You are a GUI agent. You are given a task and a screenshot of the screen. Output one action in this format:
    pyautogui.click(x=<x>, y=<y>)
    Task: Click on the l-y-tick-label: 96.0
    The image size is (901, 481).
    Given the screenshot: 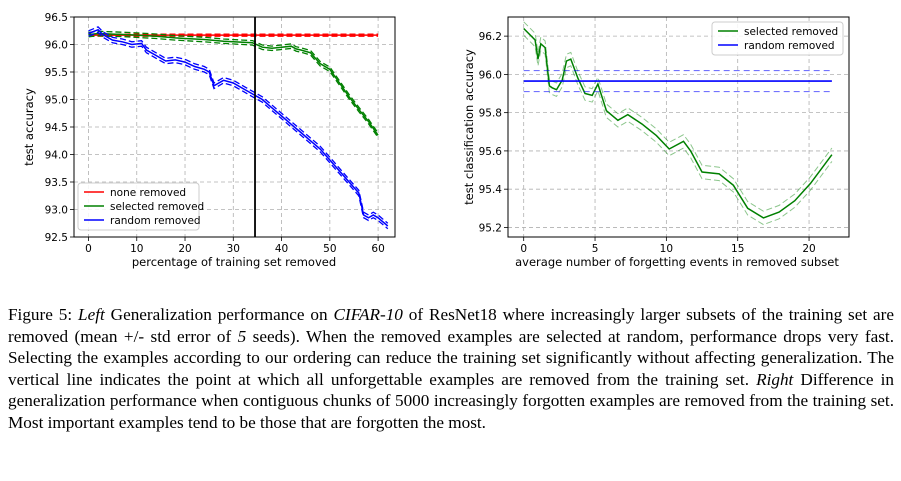 What is the action you would take?
    pyautogui.click(x=56, y=46)
    